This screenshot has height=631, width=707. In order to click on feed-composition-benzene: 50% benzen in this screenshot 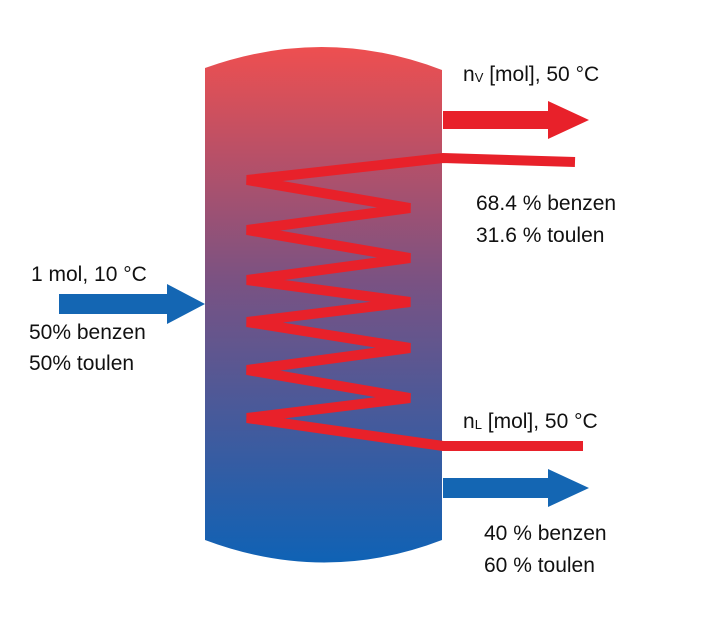, I will do `click(87, 332)`.